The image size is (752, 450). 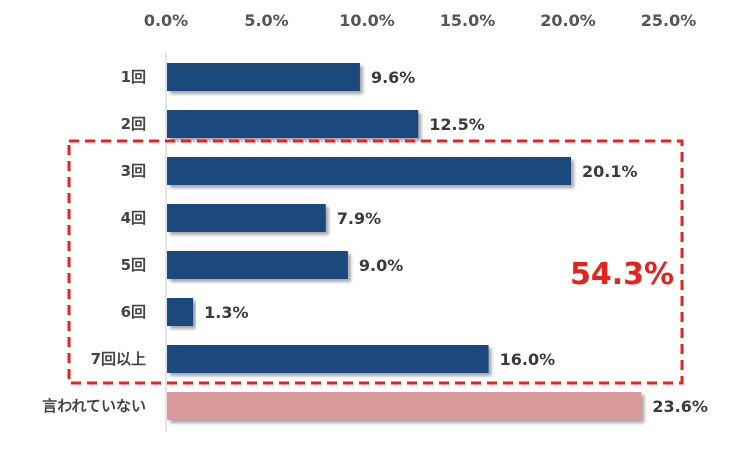 What do you see at coordinates (568, 20) in the screenshot?
I see `x-tick-label: 20.0%` at bounding box center [568, 20].